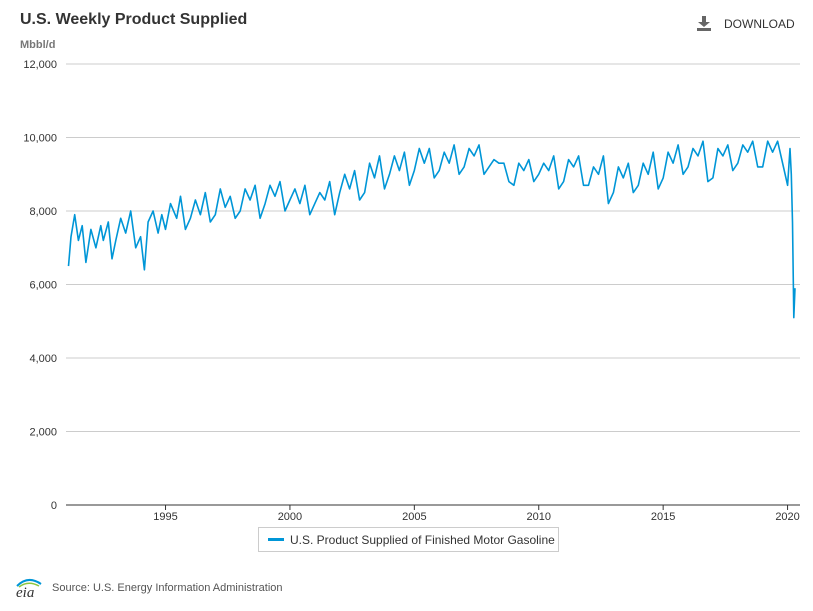 The width and height of the screenshot is (813, 611). Describe the element at coordinates (134, 19) in the screenshot. I see `chart-title: U.S. Weekly Product Supplied` at that location.